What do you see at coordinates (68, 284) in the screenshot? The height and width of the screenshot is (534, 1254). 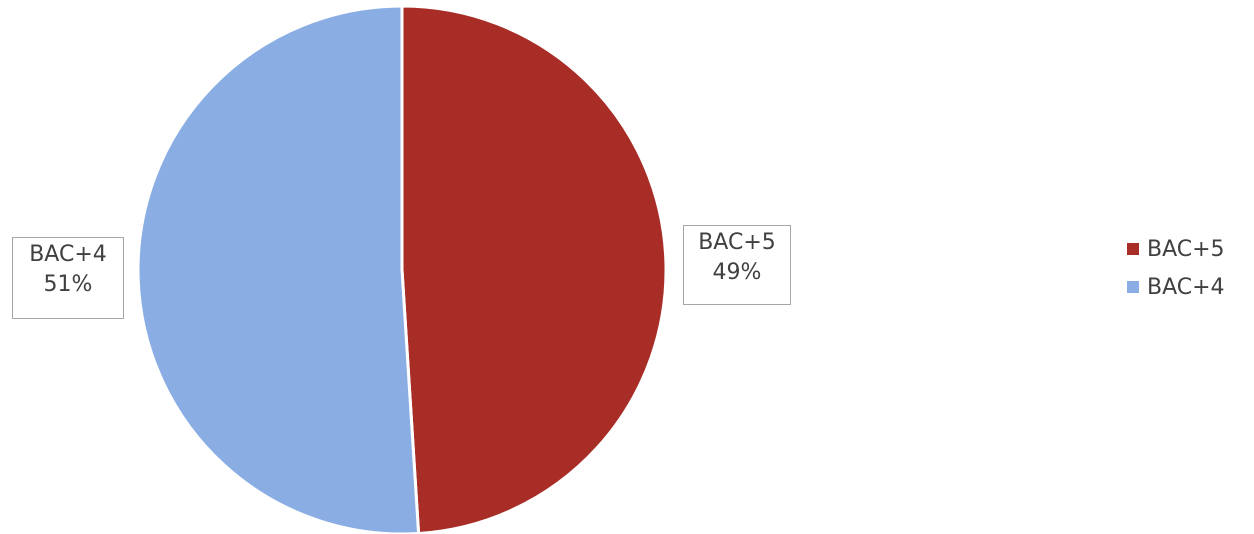 I see `data-label-bac4-percent: 51%` at bounding box center [68, 284].